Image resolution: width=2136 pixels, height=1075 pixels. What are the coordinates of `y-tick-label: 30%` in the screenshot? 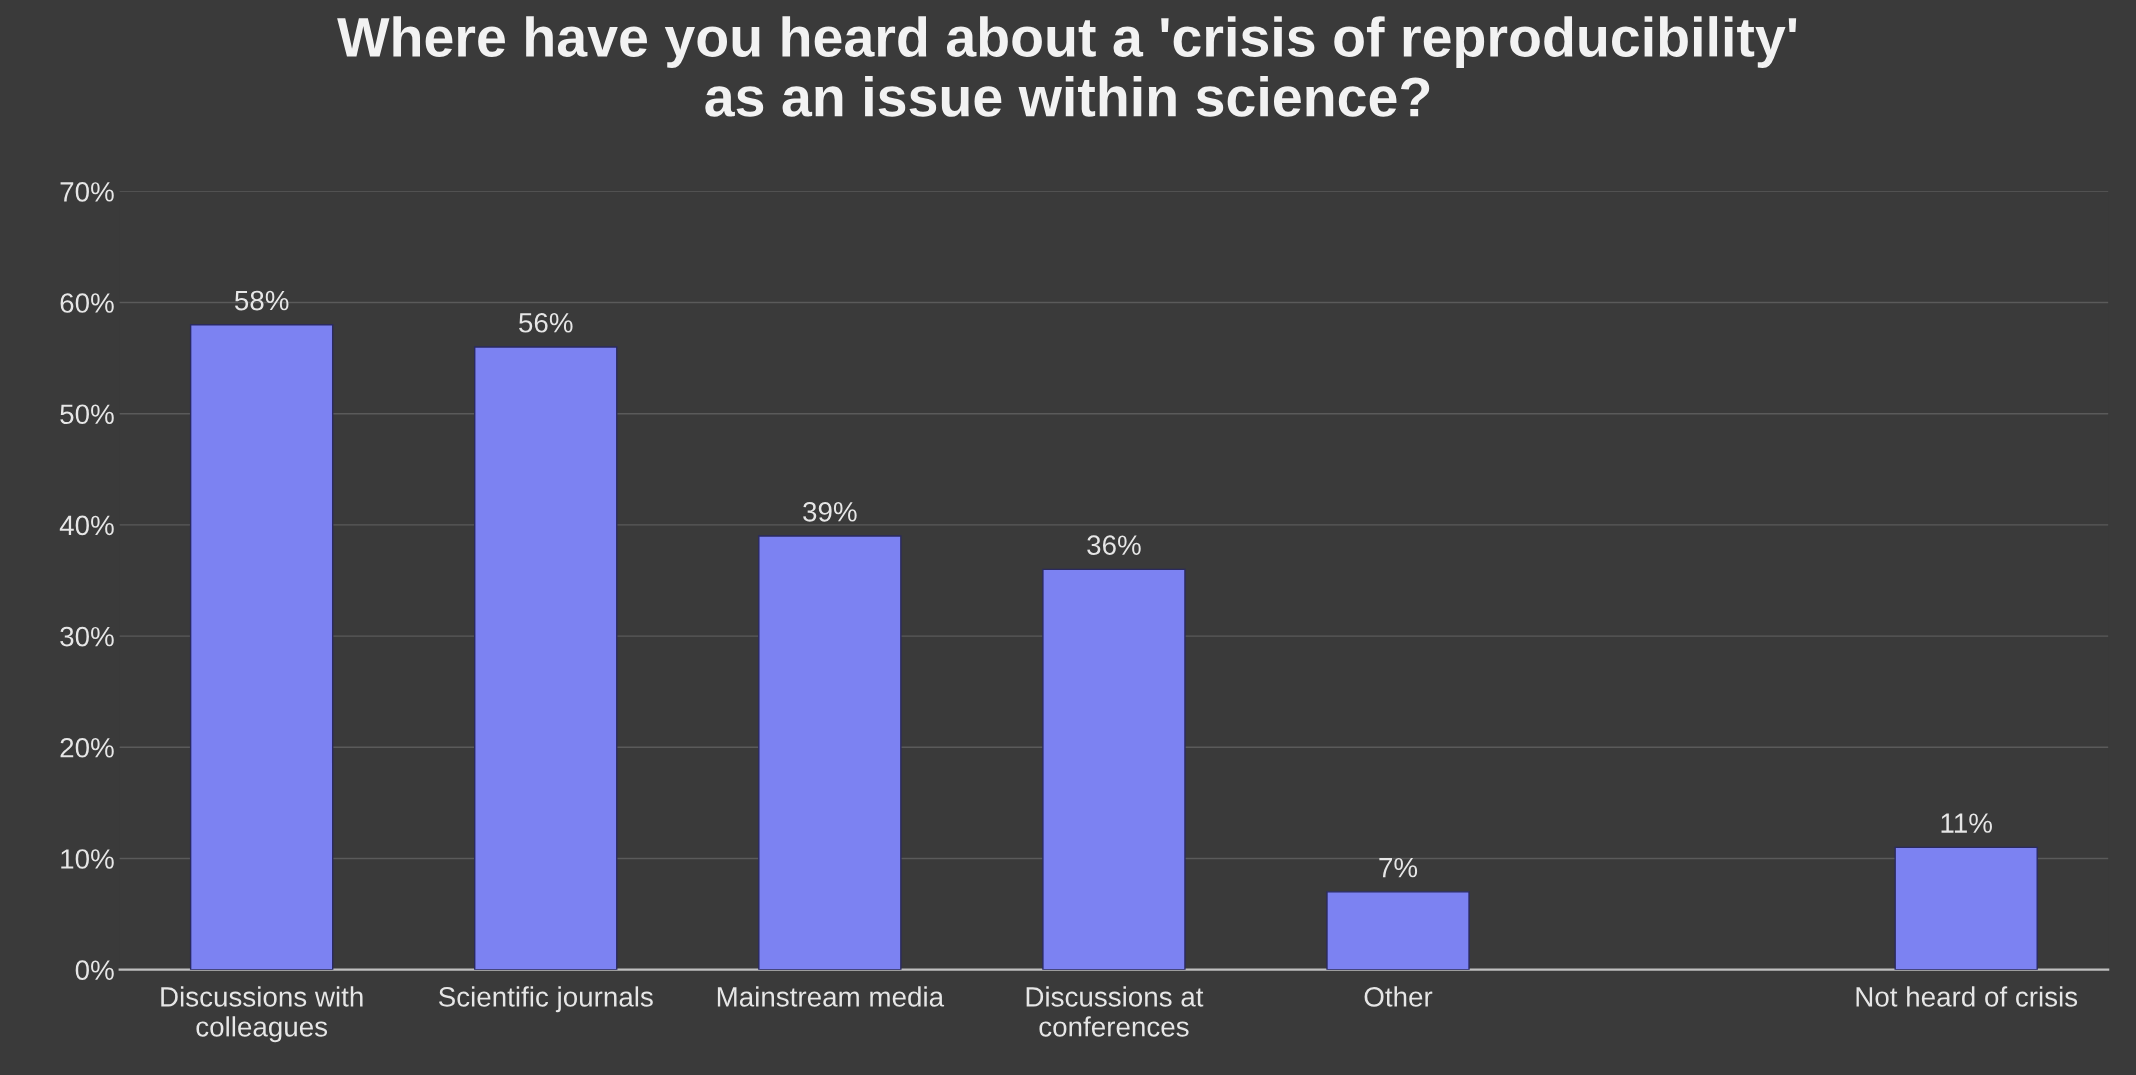 It's located at (87, 636).